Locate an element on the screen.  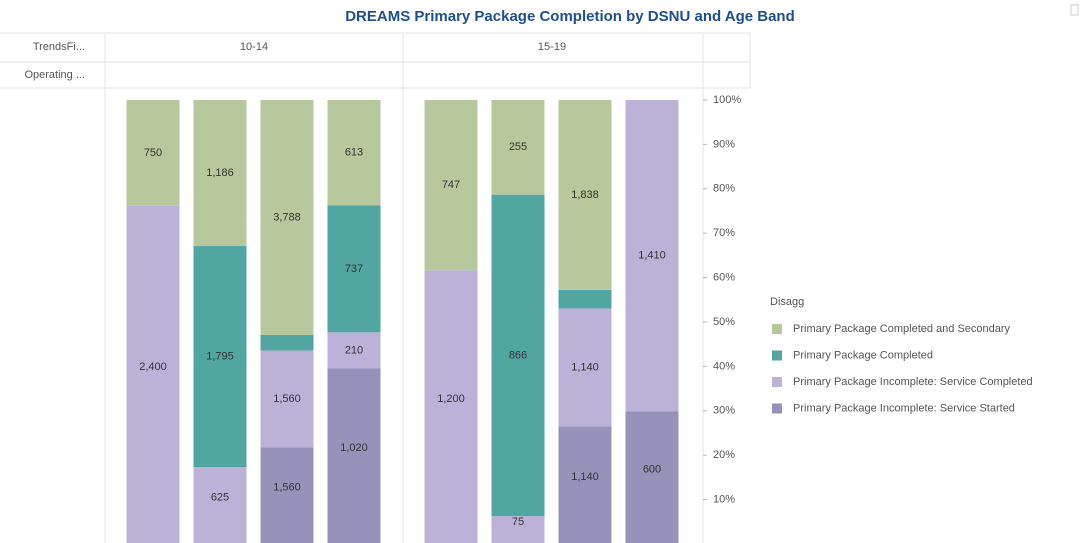
data-label: 210 is located at coordinates (354, 350).